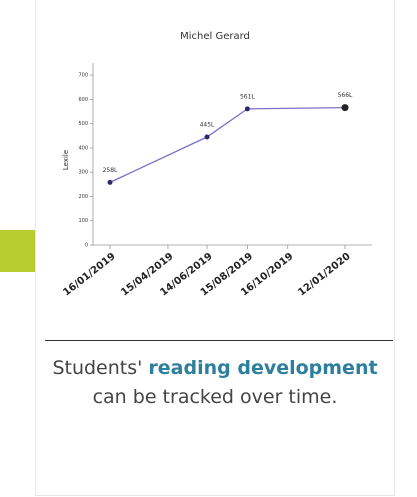 Image resolution: width=417 pixels, height=497 pixels. What do you see at coordinates (263, 368) in the screenshot?
I see `caption-bold: reading development` at bounding box center [263, 368].